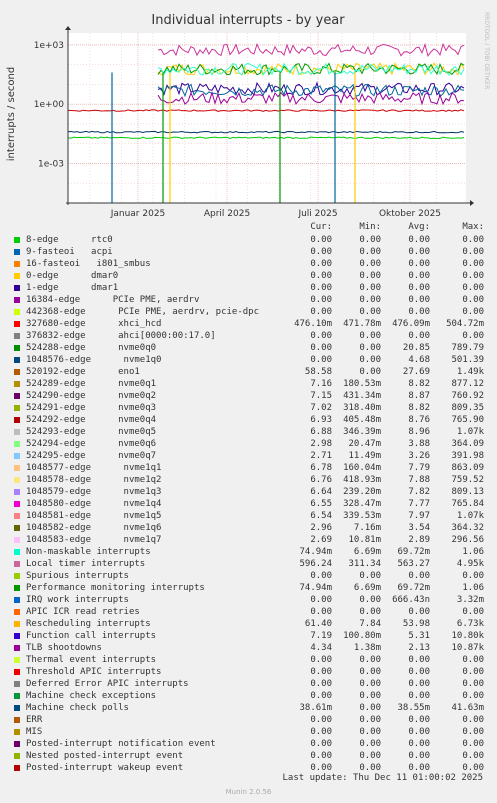 This screenshot has width=497, height=803. Describe the element at coordinates (315, 564) in the screenshot. I see `legend-cur-value: 596.24` at that location.